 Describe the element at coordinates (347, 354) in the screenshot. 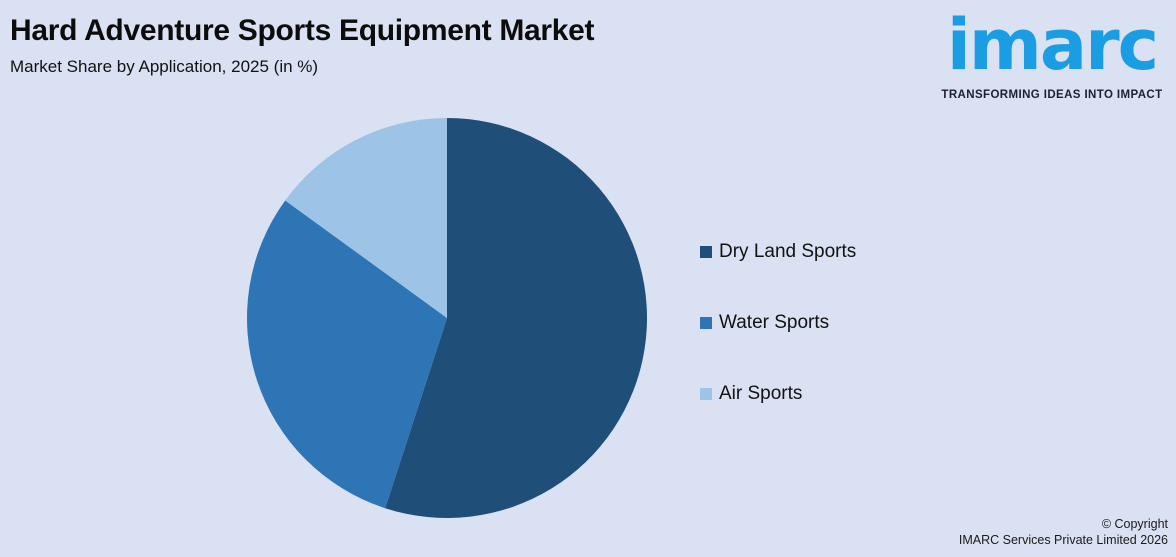

I see `pie-slice-water-sports` at that location.